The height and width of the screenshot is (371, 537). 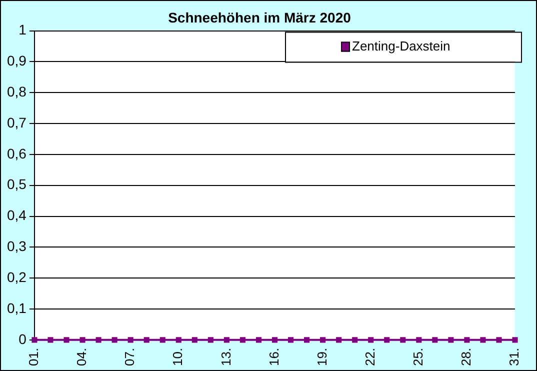 What do you see at coordinates (82, 357) in the screenshot?
I see `x-tick-label: 04.` at bounding box center [82, 357].